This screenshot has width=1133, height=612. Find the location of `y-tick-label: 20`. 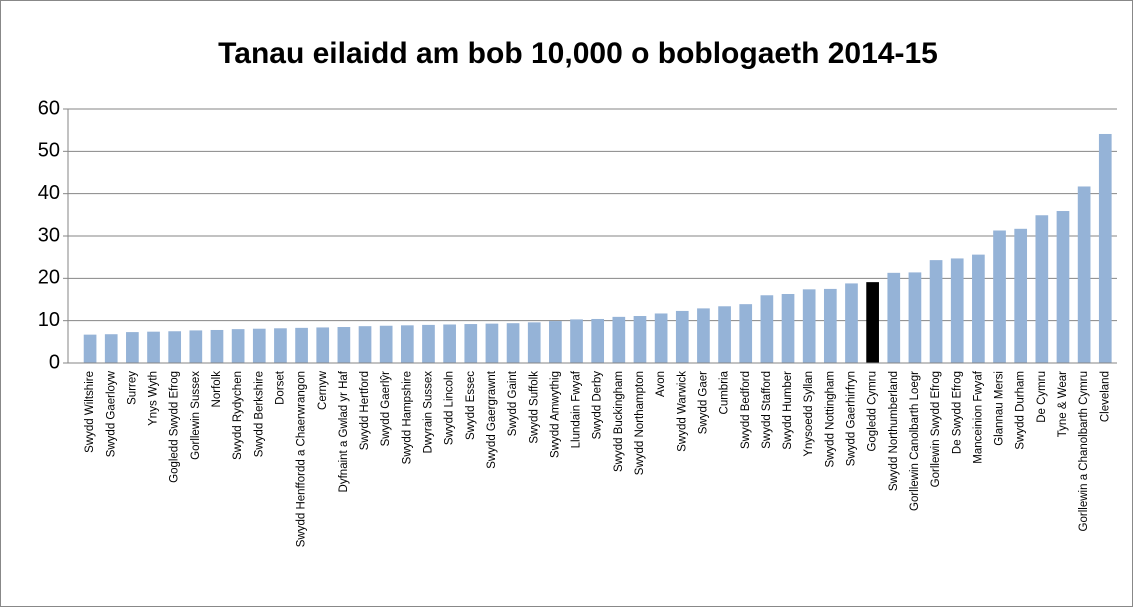

y-tick-label: 20 is located at coordinates (49, 278).